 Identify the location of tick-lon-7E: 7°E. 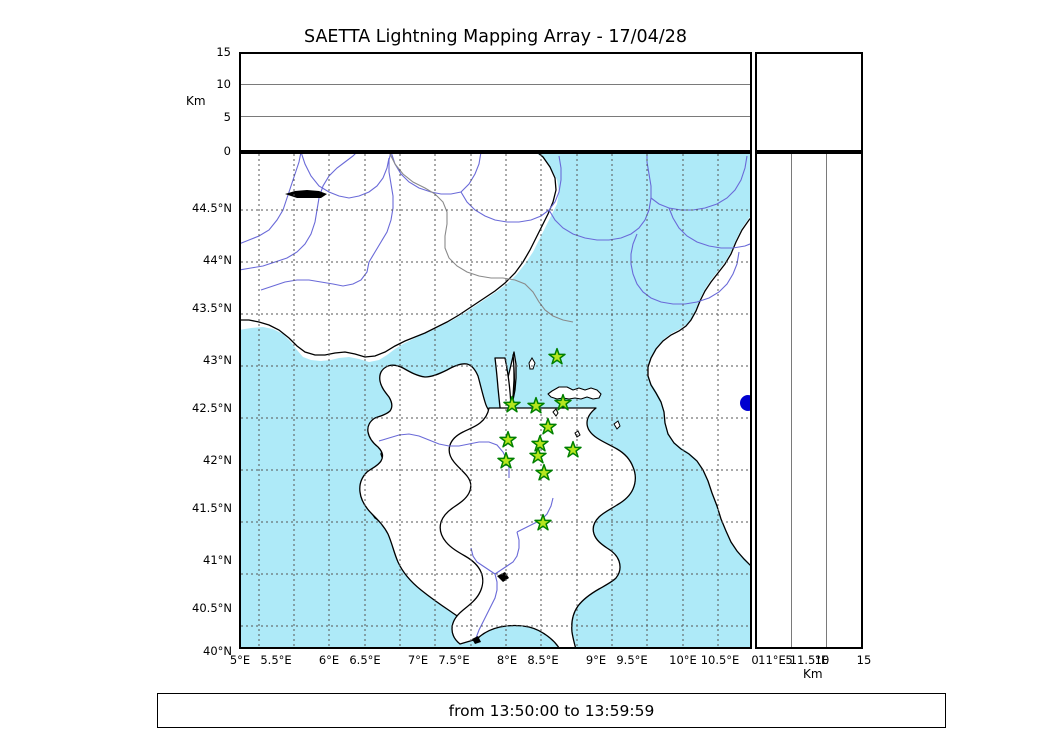
(418, 660).